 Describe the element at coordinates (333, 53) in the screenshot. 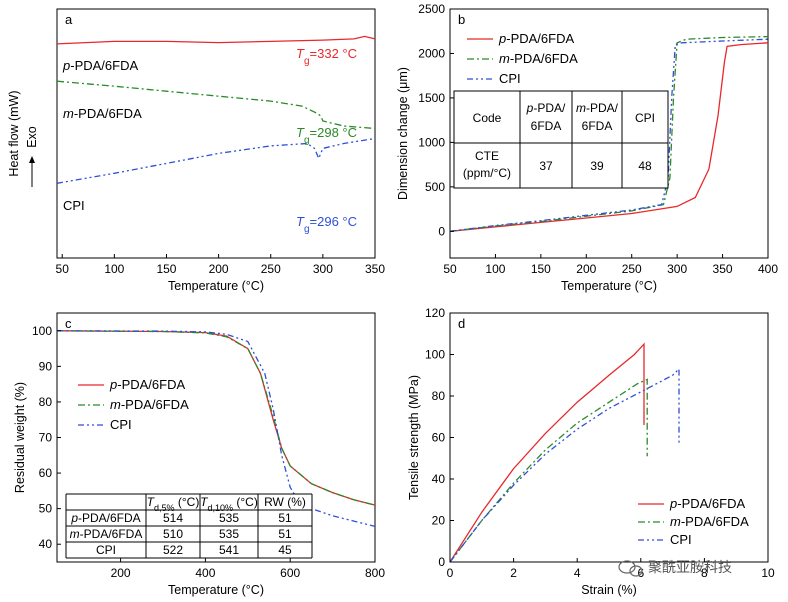

I see `tg-value: =332 °C` at that location.